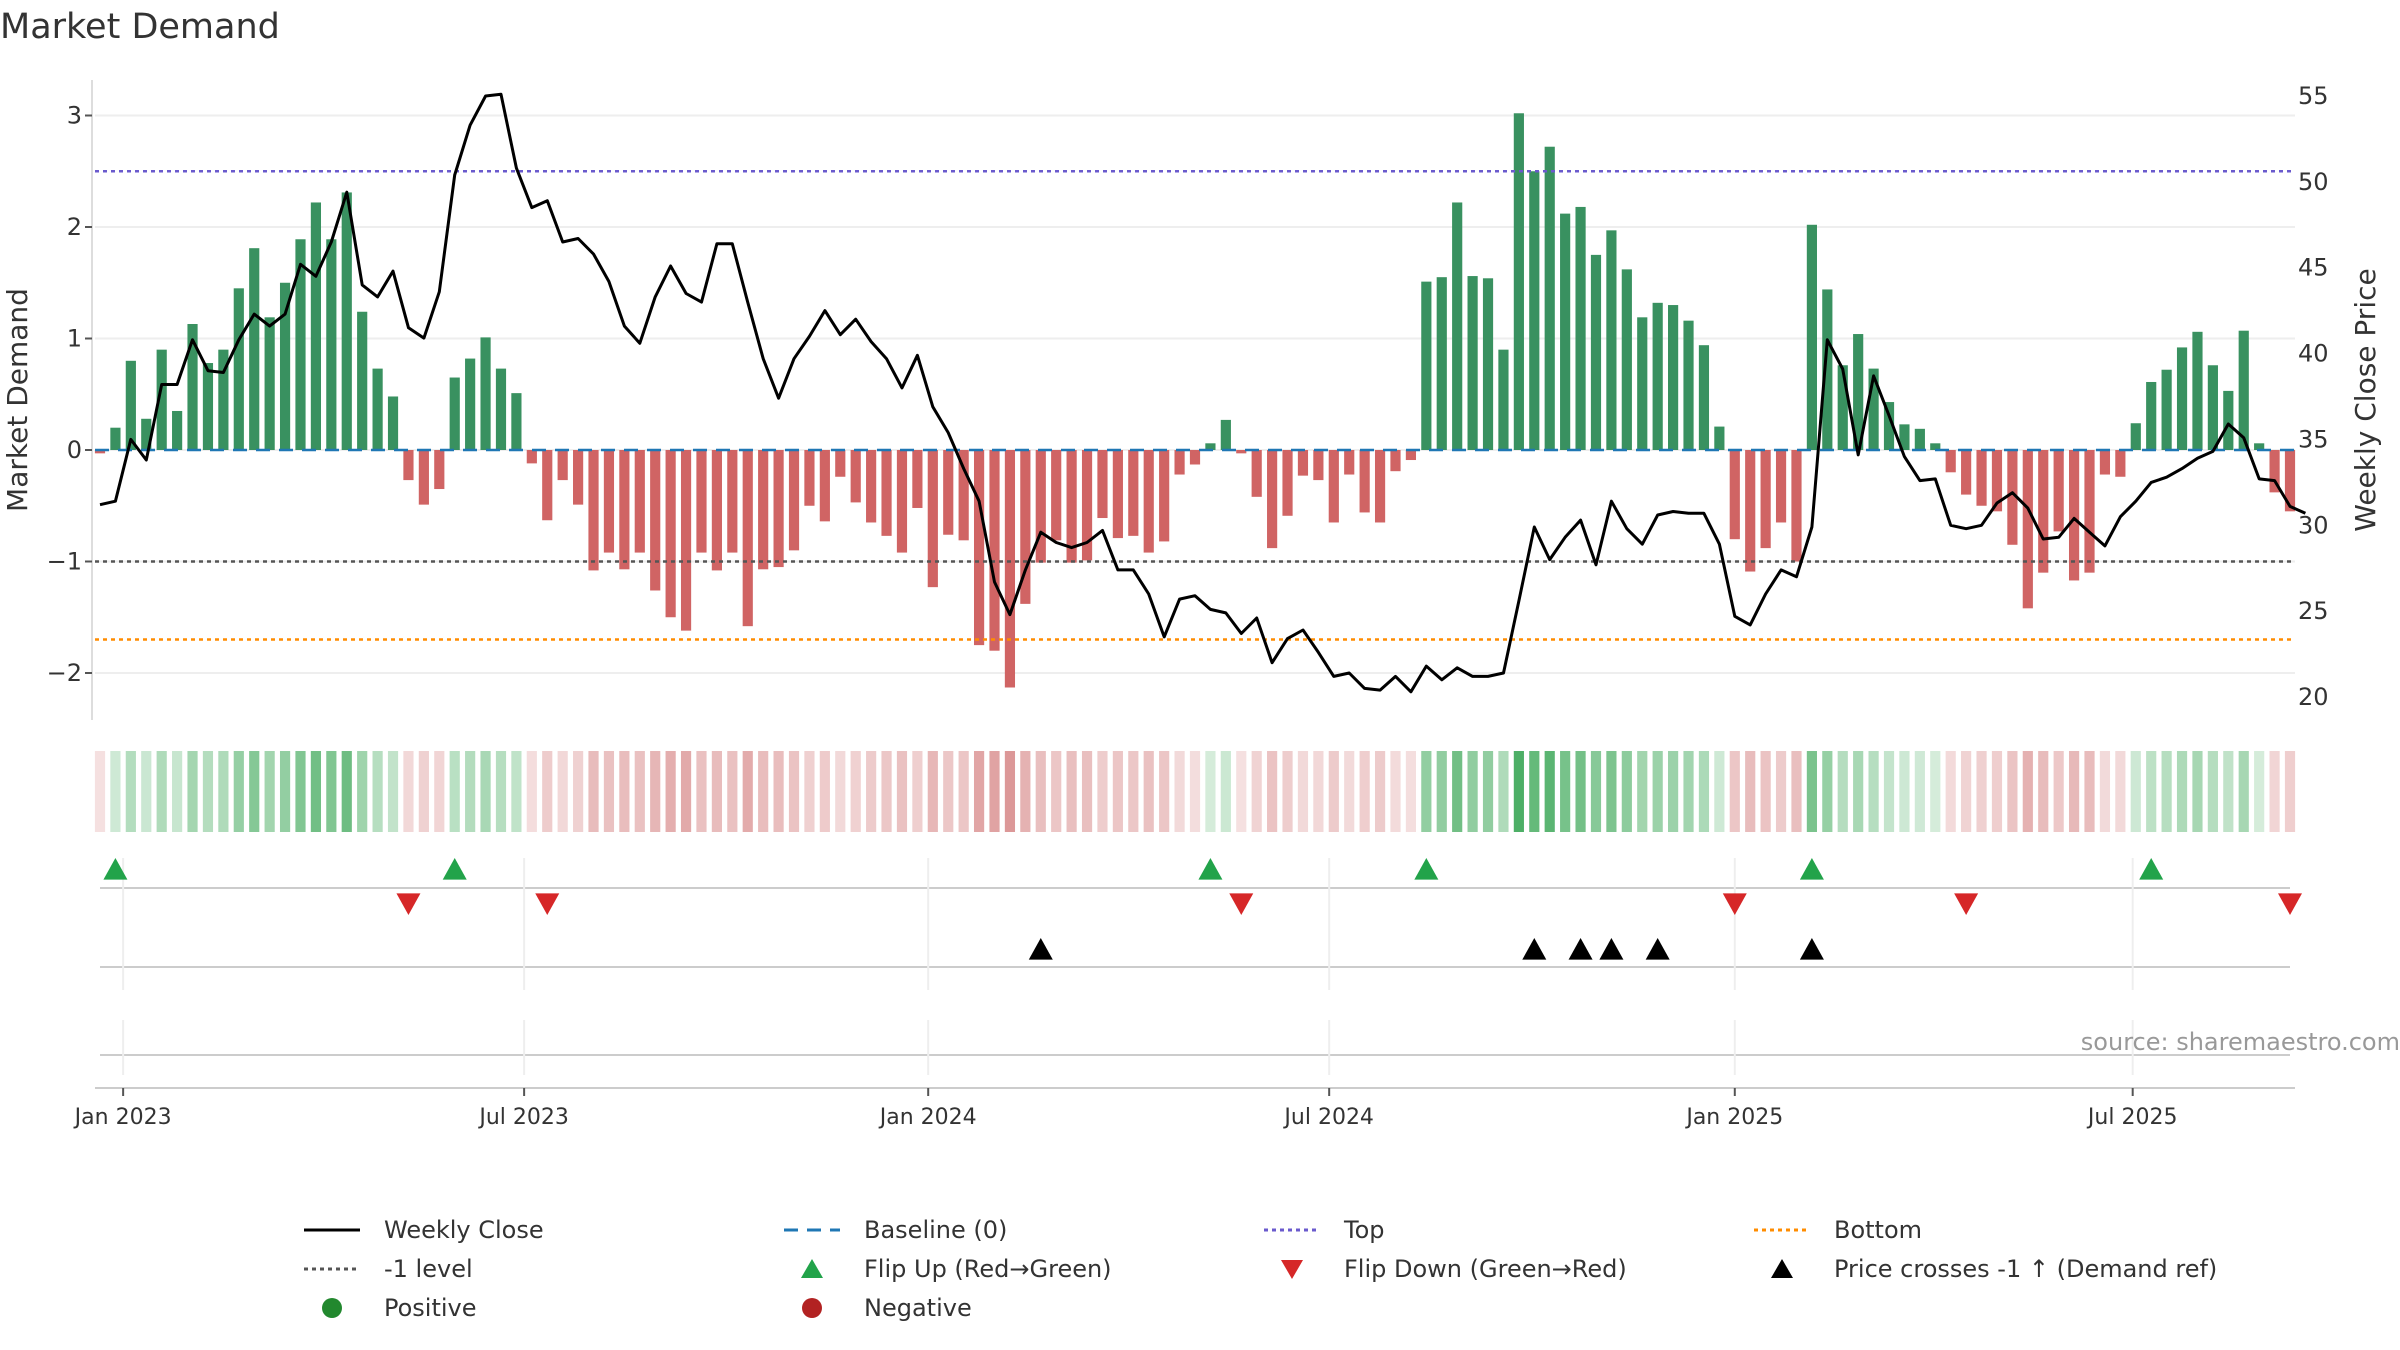  What do you see at coordinates (1328, 1117) in the screenshot?
I see `x-tick-label: Jul 2024` at bounding box center [1328, 1117].